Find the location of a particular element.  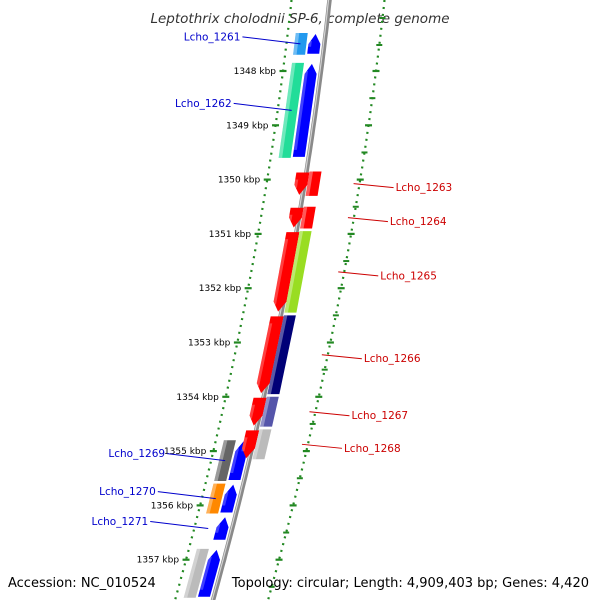

tick-label: 1352 kbp is located at coordinates (220, 289).